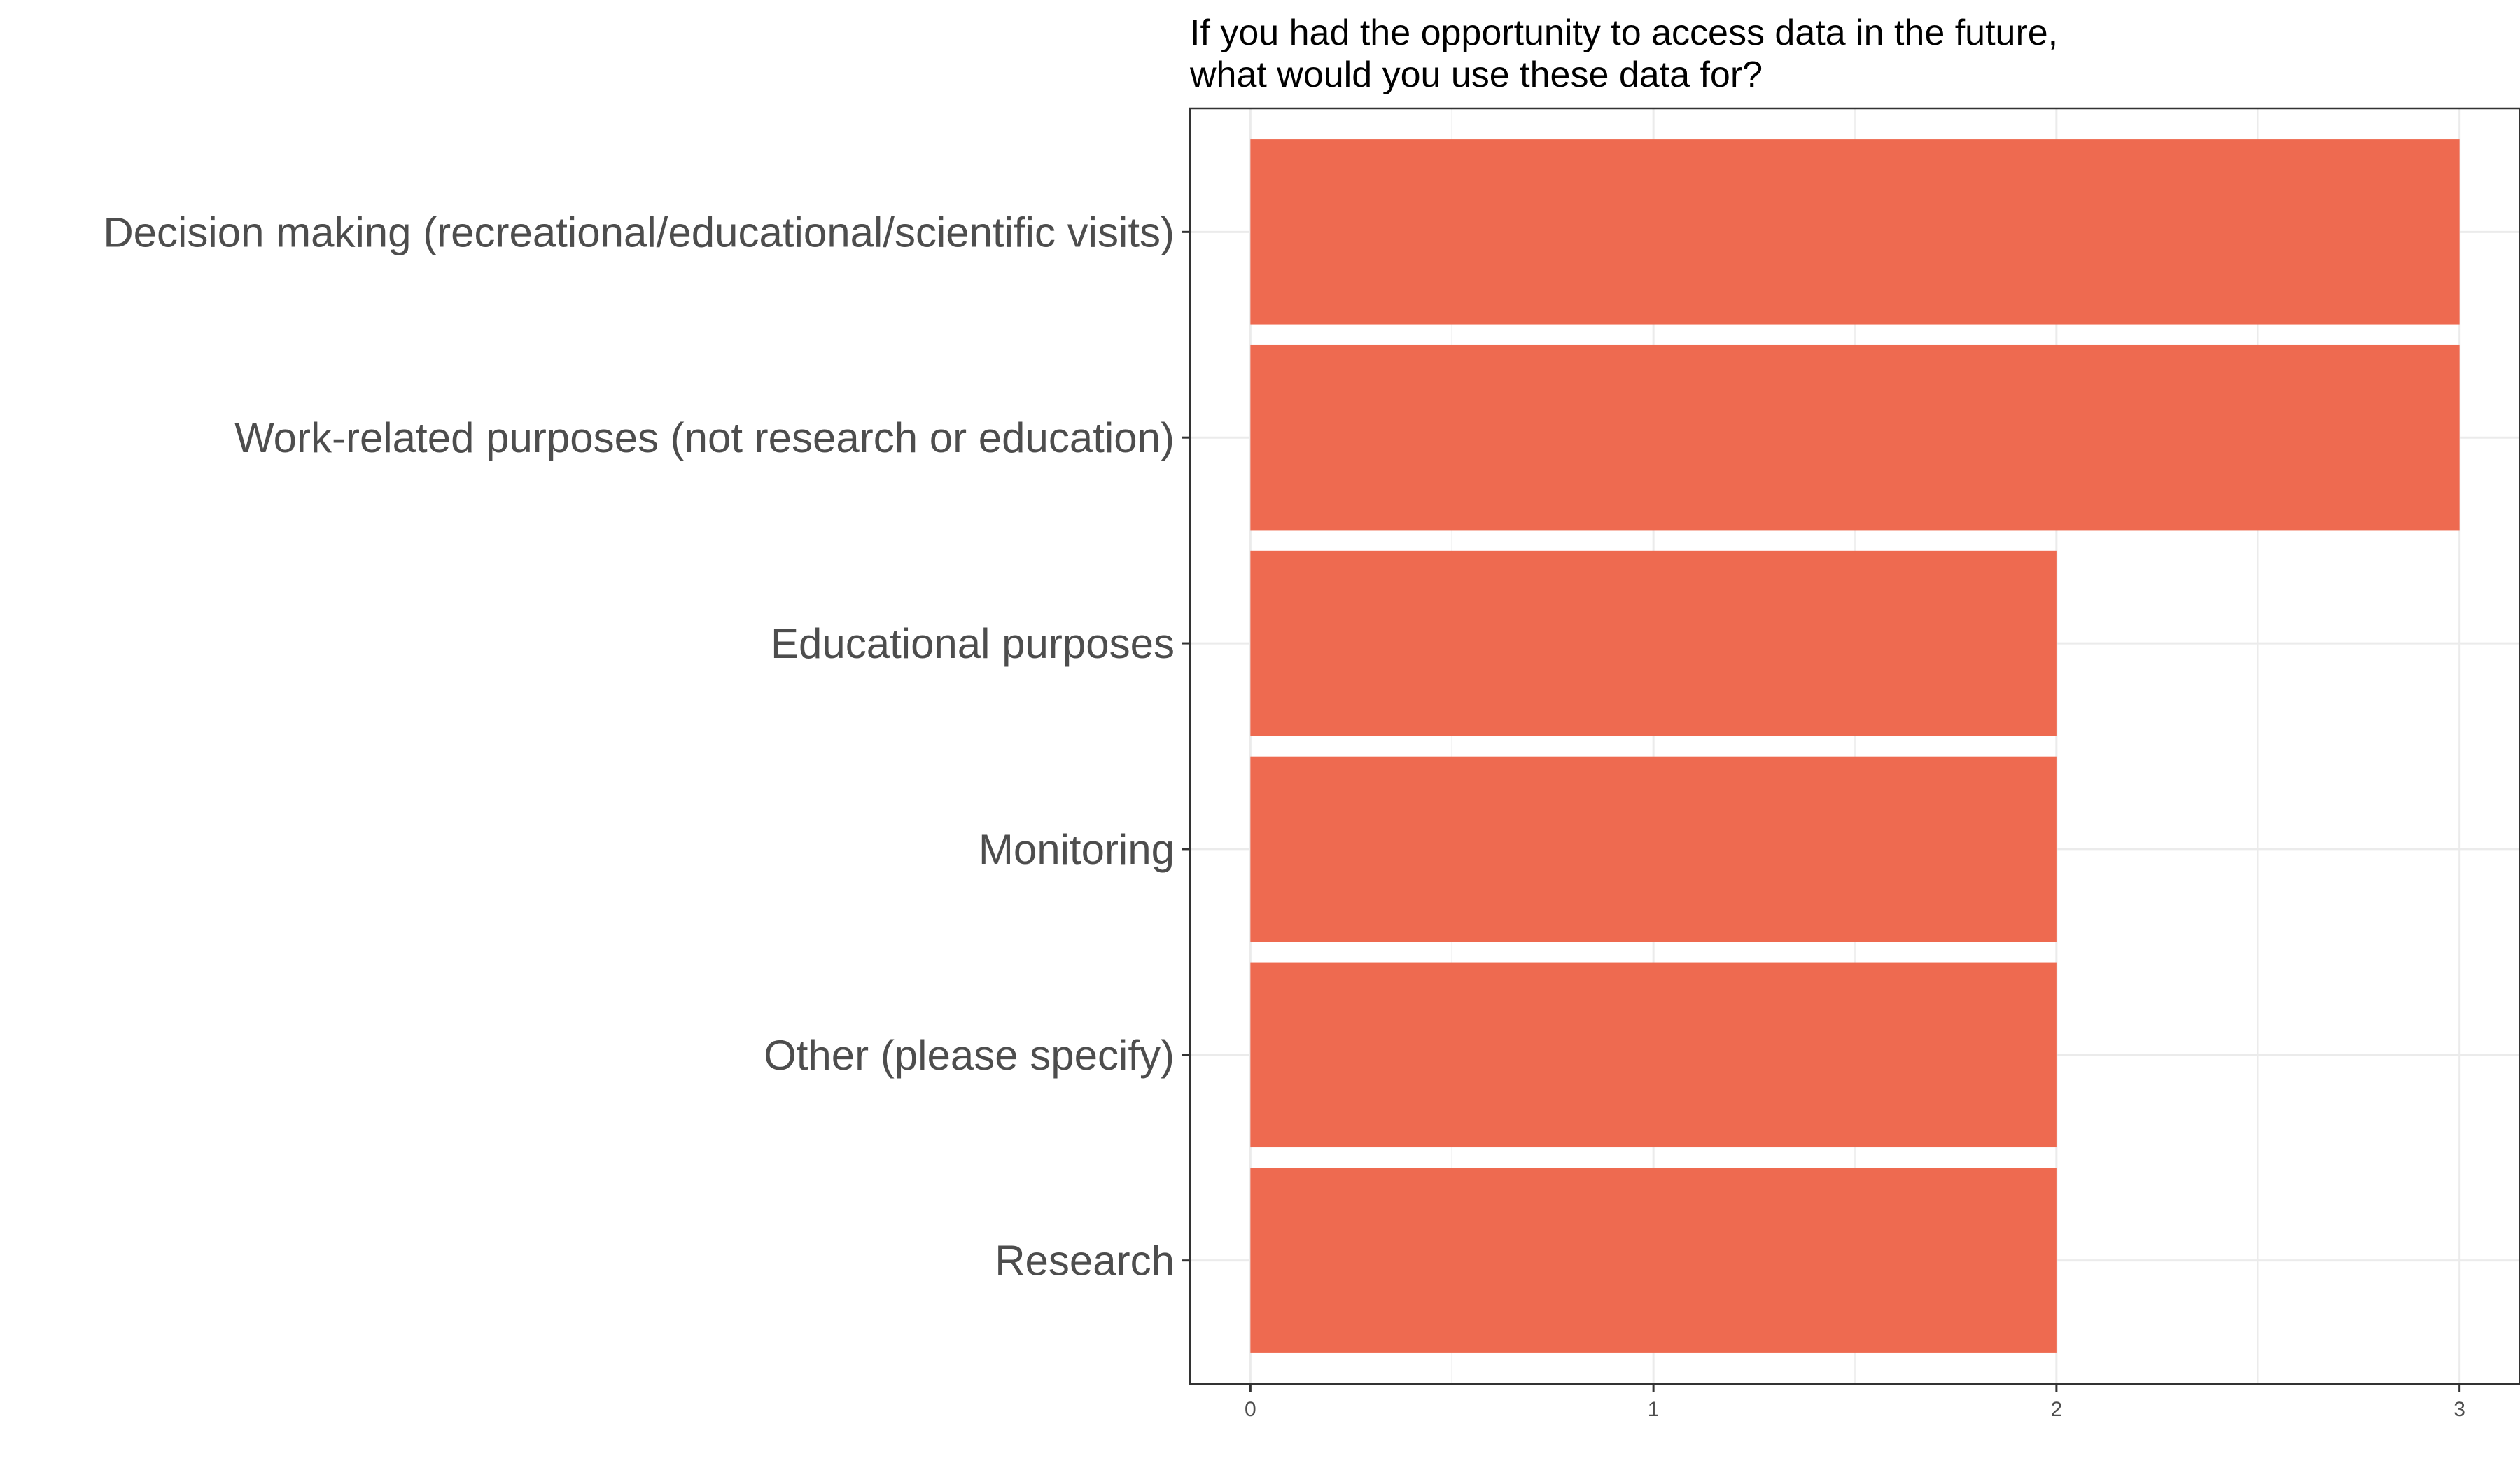 This screenshot has width=2520, height=1470. Describe the element at coordinates (2057, 1409) in the screenshot. I see `x-tick-label: 2` at that location.